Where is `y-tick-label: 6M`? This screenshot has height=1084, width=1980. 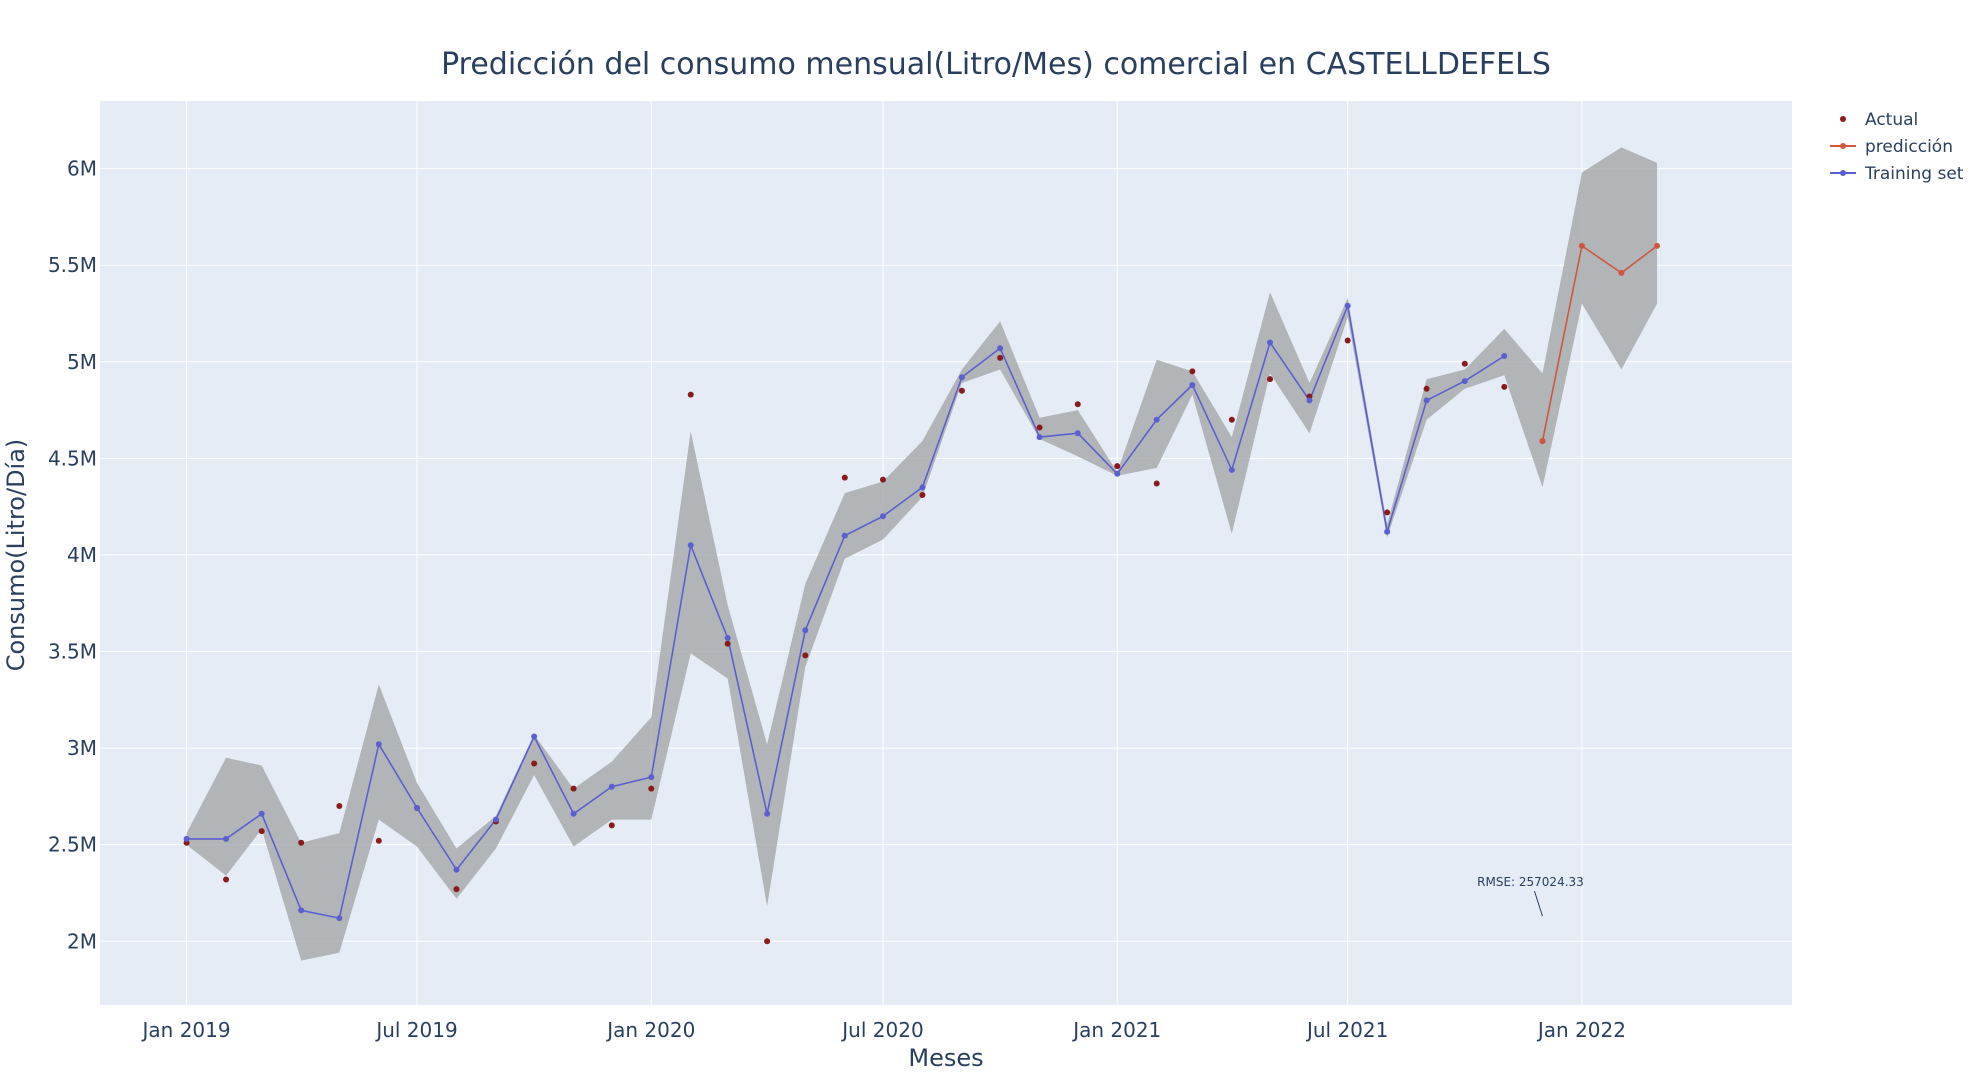 y-tick-label: 6M is located at coordinates (82, 169).